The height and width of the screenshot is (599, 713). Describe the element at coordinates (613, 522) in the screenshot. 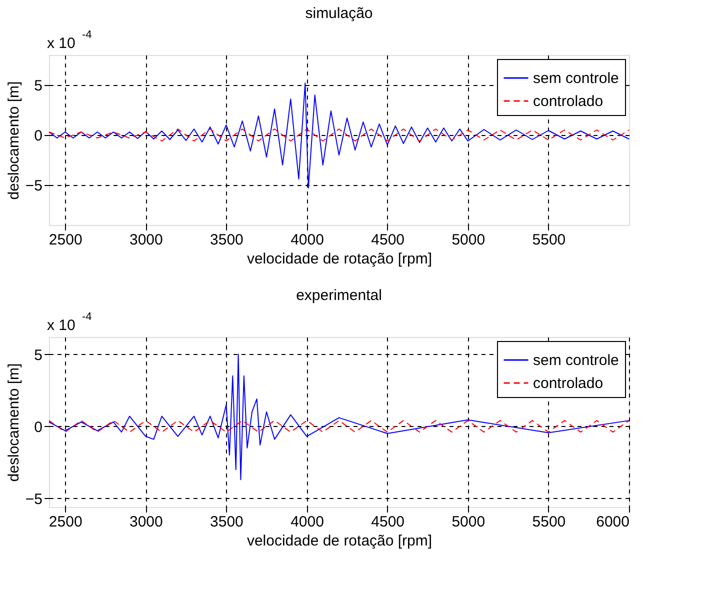

I see `x-tick-label: 6000` at that location.